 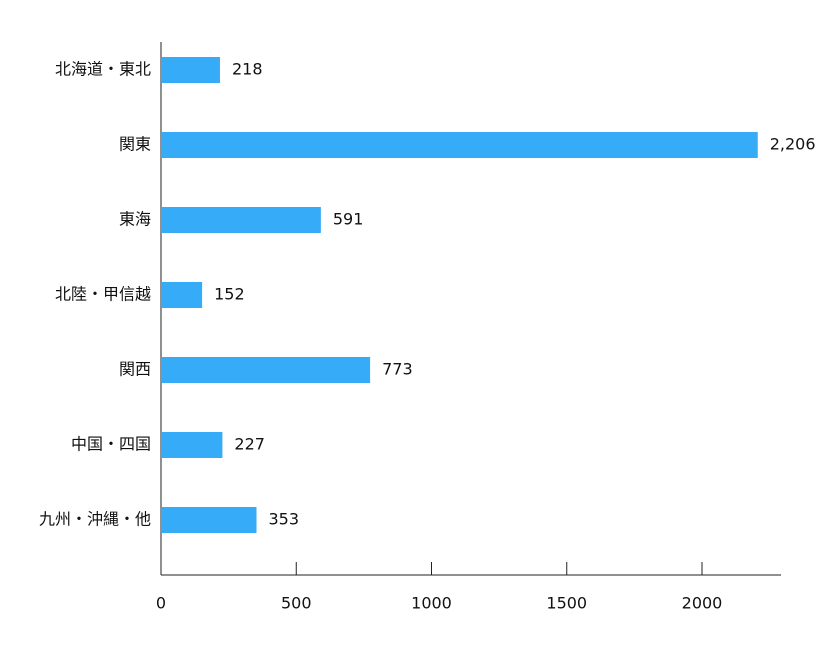 I want to click on value-label: 218, so click(x=247, y=69).